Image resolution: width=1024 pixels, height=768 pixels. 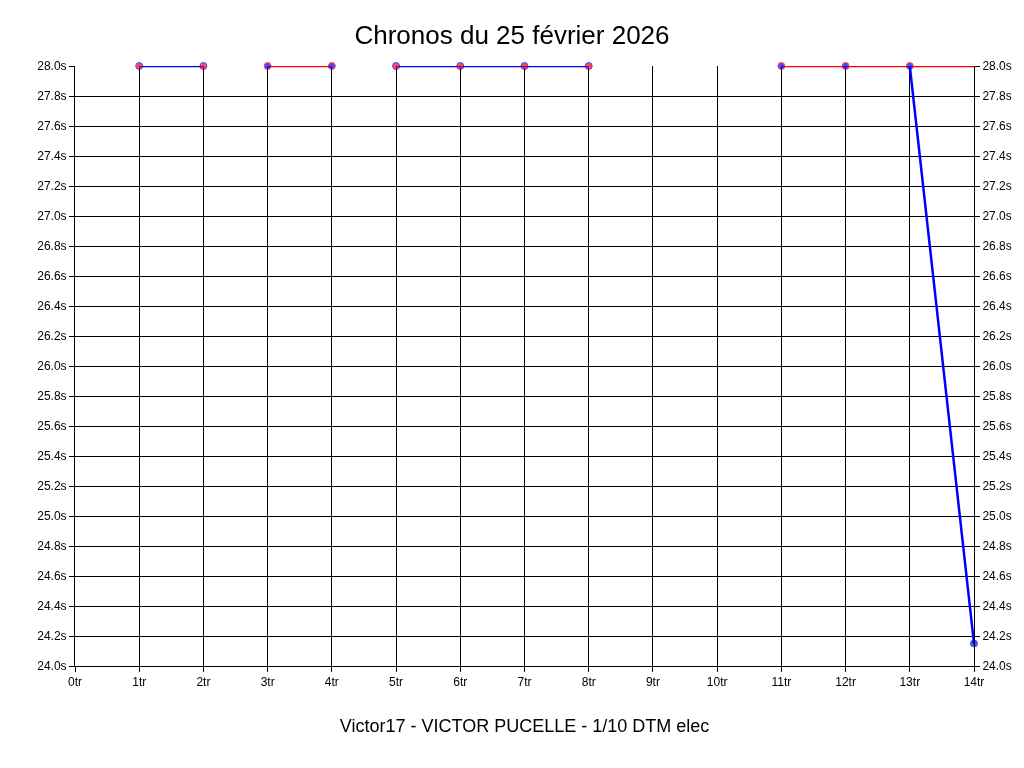 I want to click on chart-title: Chronos du 25 février 2026, so click(x=512, y=34).